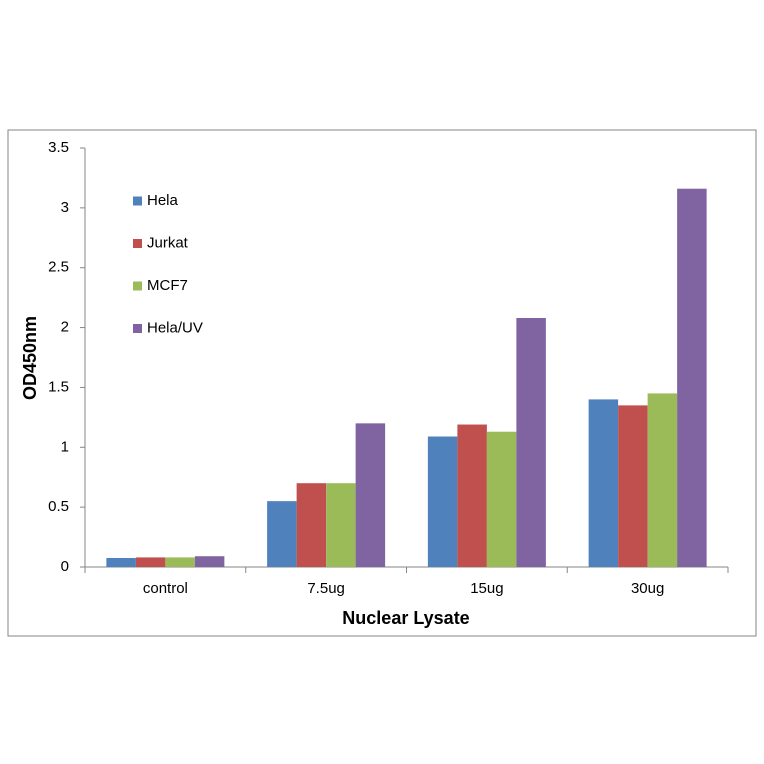 This screenshot has height=764, width=764. I want to click on legend-label: Hela/UV, so click(175, 327).